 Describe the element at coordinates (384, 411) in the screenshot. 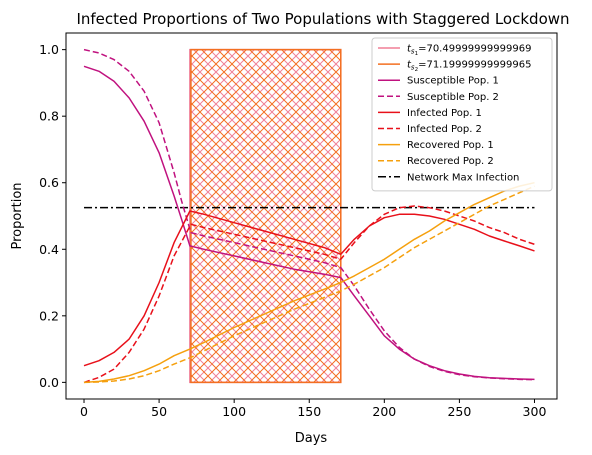

I see `x-tick-label: 200` at that location.